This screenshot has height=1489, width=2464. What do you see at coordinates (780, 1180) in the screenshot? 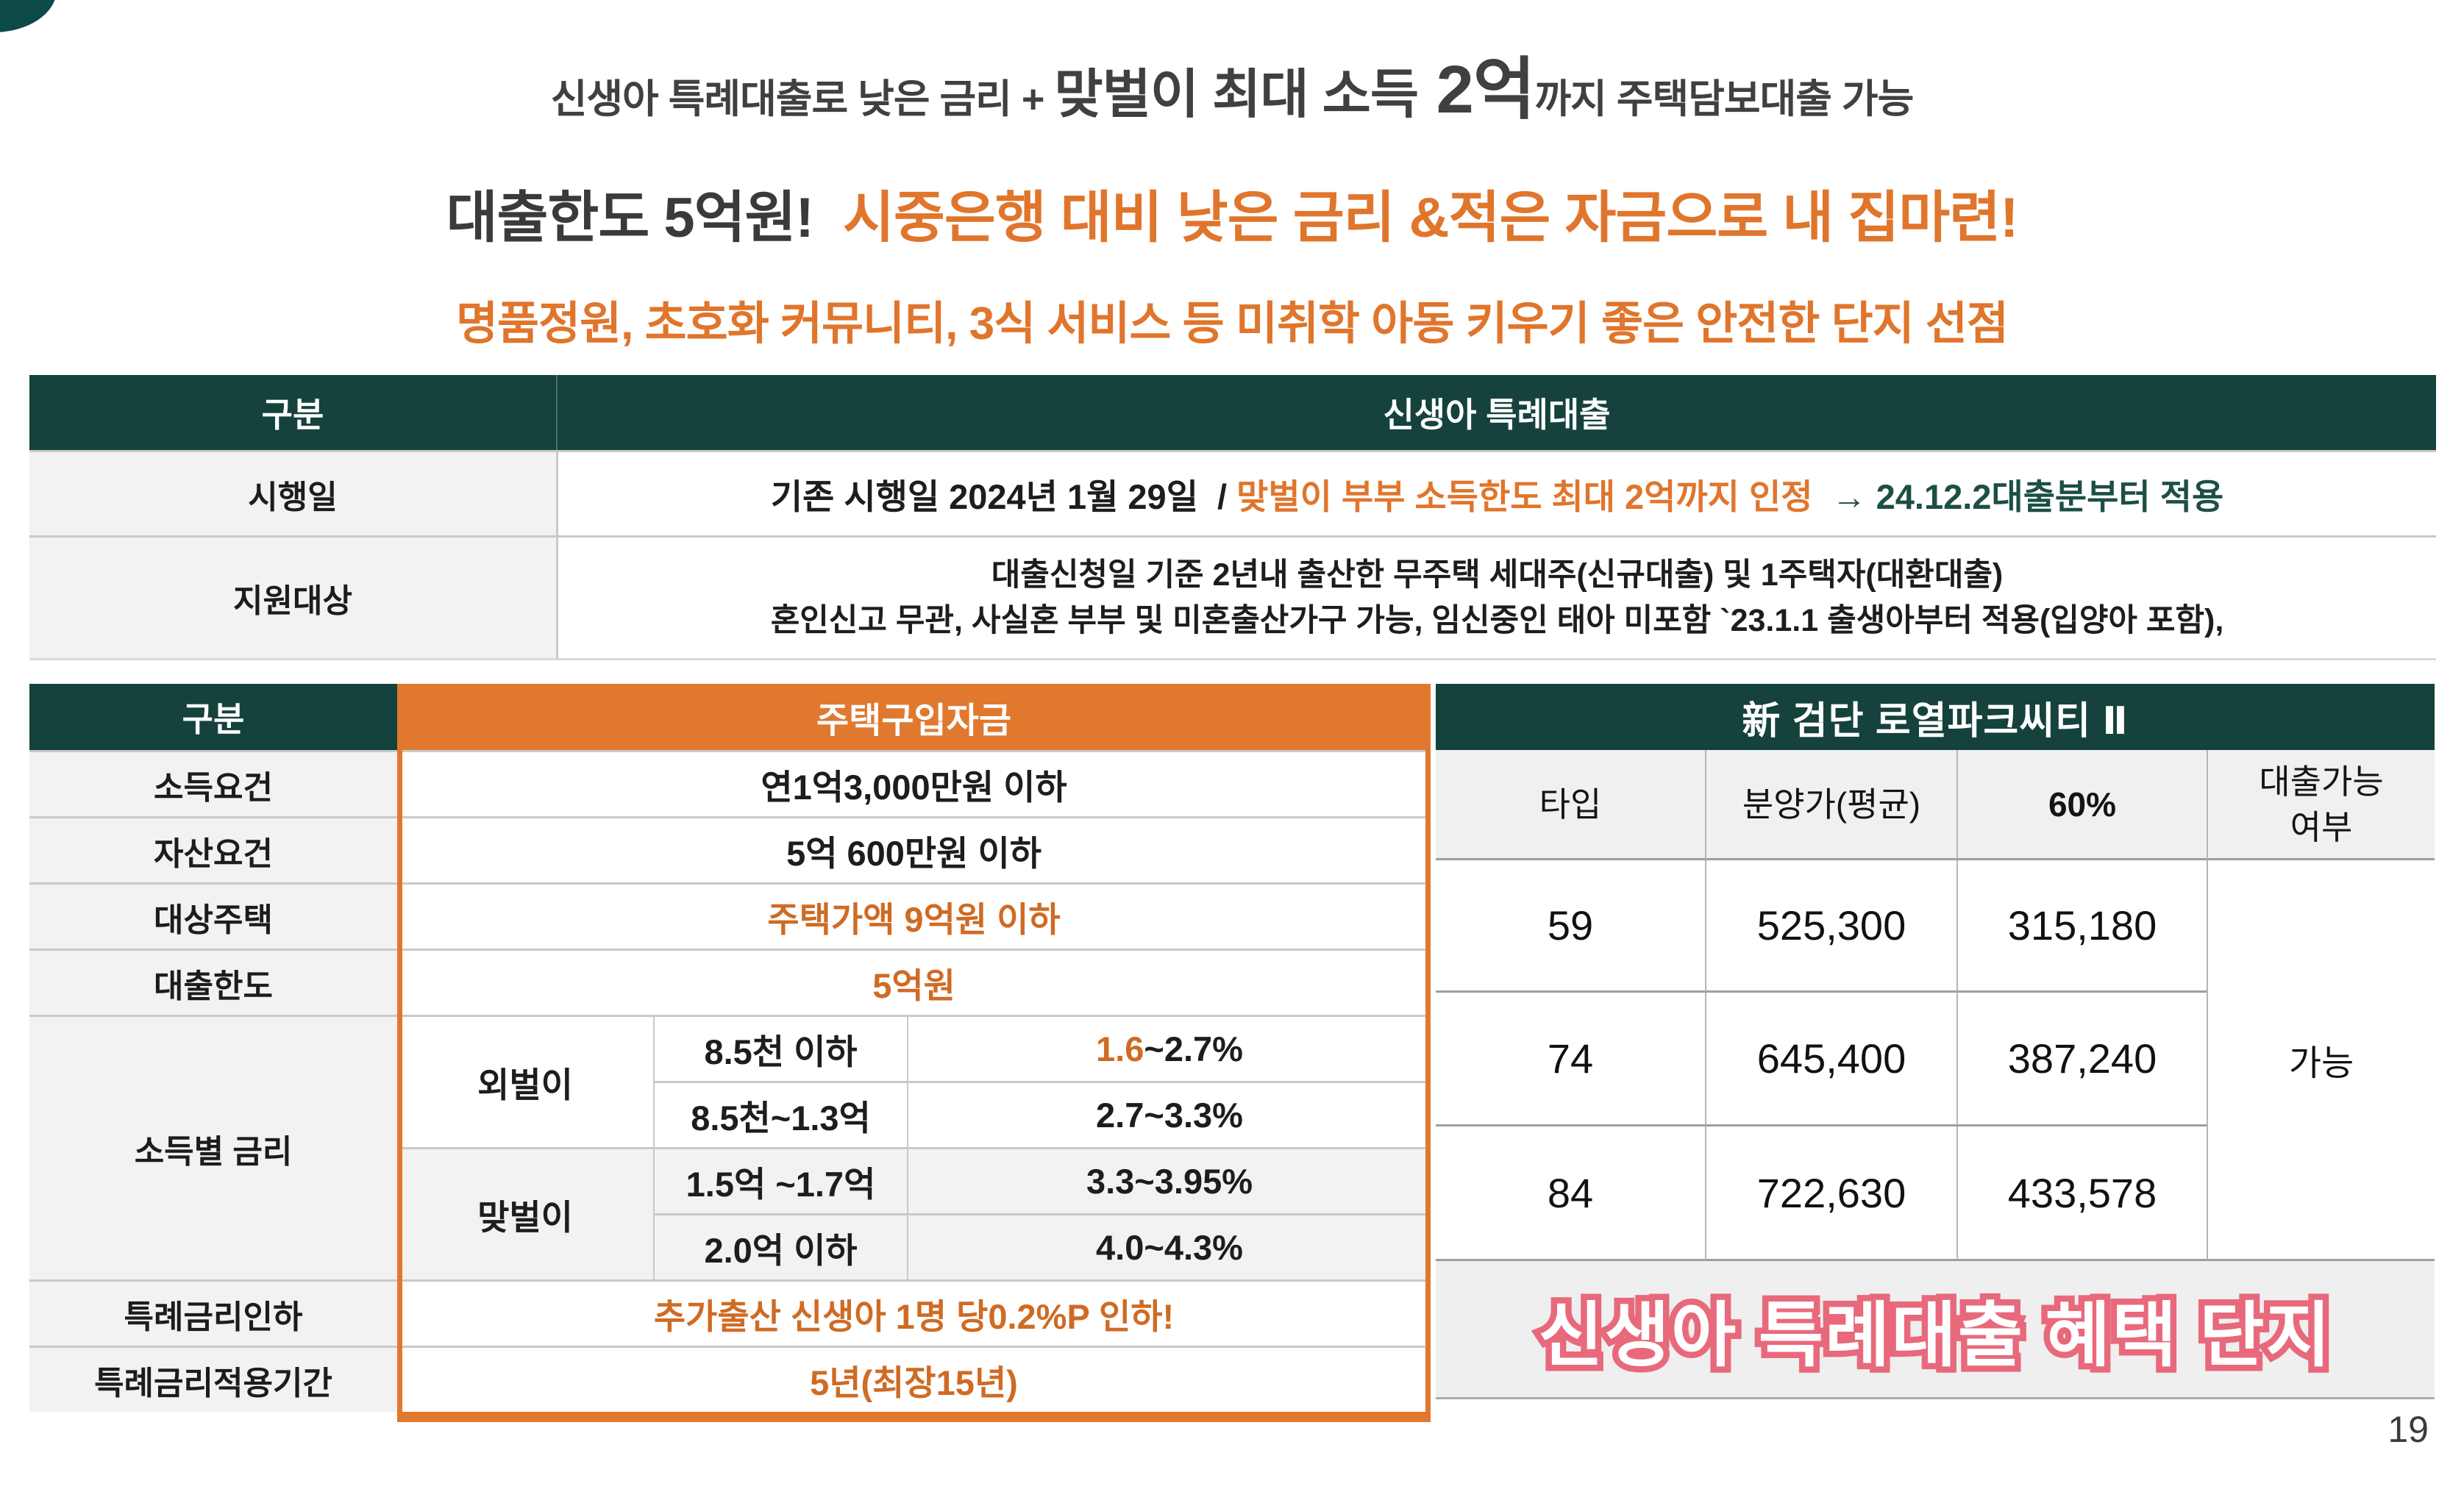
I see `t2-rate-row3-income: 1.5억 ~1.7억` at bounding box center [780, 1180].